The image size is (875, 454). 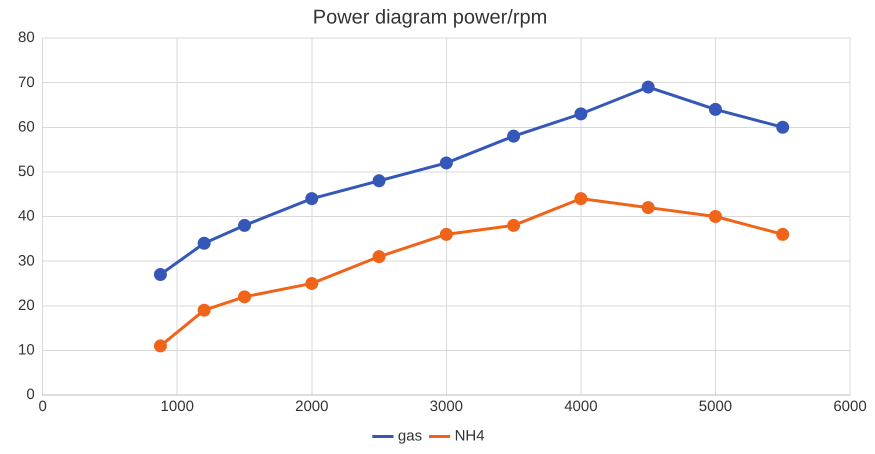 I want to click on y-tick-label: 80, so click(x=26, y=37).